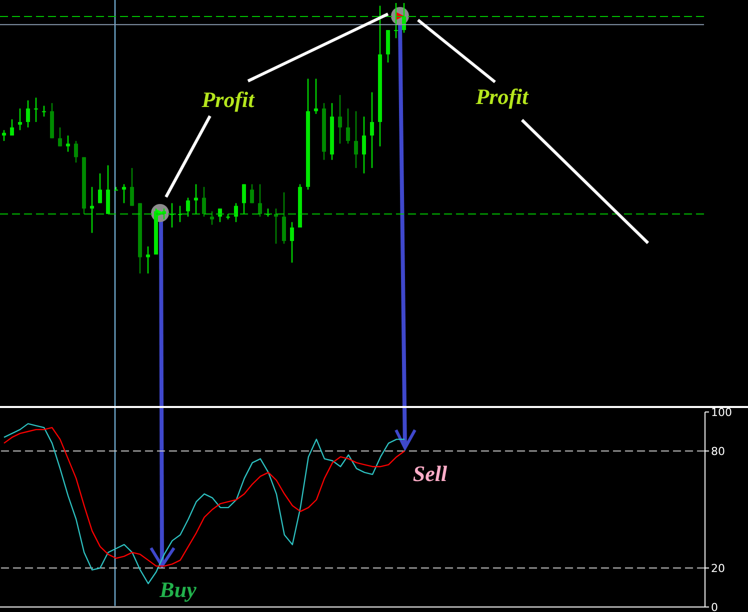 Image resolution: width=748 pixels, height=612 pixels. What do you see at coordinates (502, 96) in the screenshot?
I see `text: Profit` at bounding box center [502, 96].